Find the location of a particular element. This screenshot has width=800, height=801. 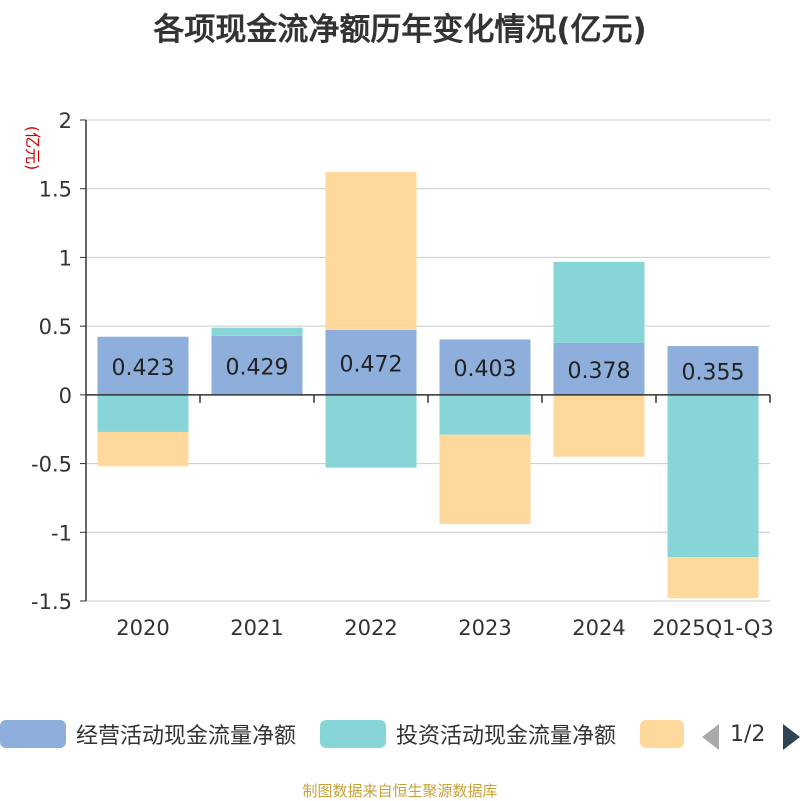

legend-swatch-financing is located at coordinates (662, 734).